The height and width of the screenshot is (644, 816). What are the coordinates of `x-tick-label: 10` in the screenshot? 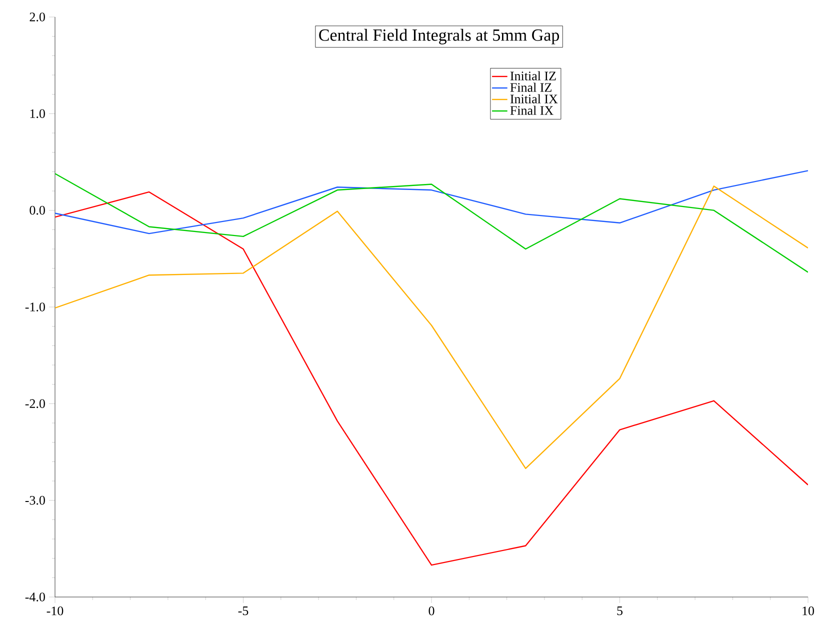 It's located at (808, 611).